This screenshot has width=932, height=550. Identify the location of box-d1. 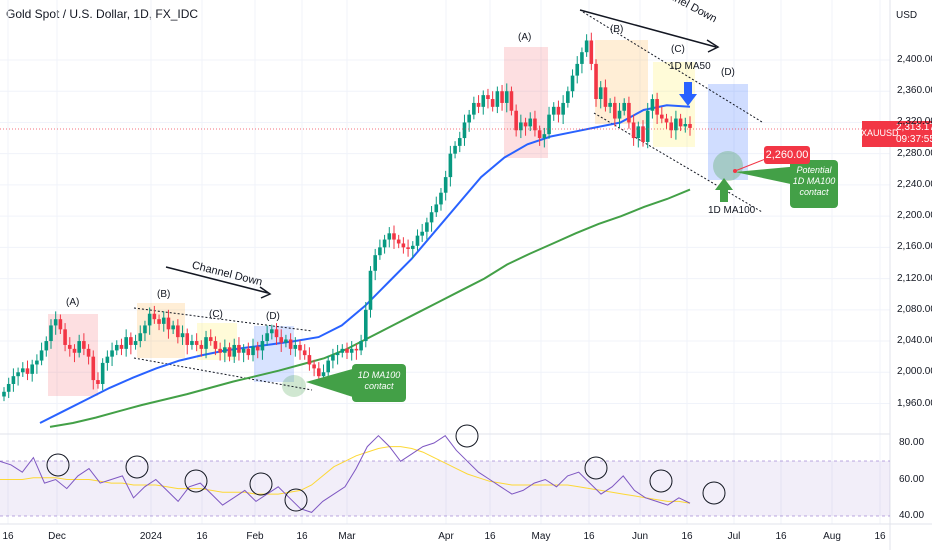
(274, 354).